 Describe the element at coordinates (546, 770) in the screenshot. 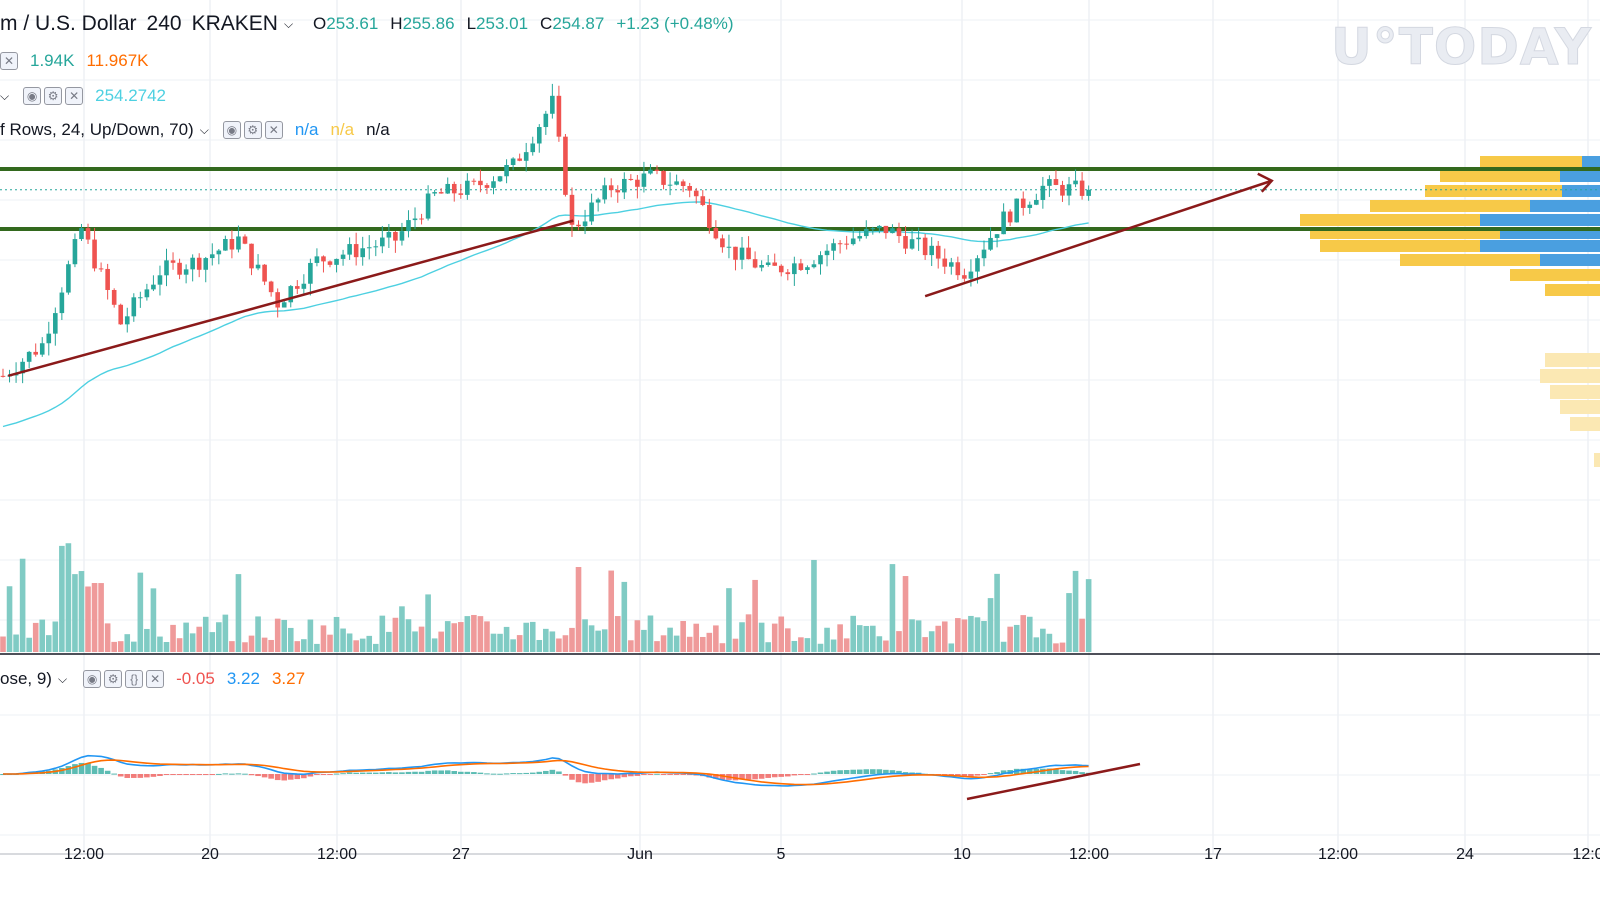

I see `macd-line` at that location.